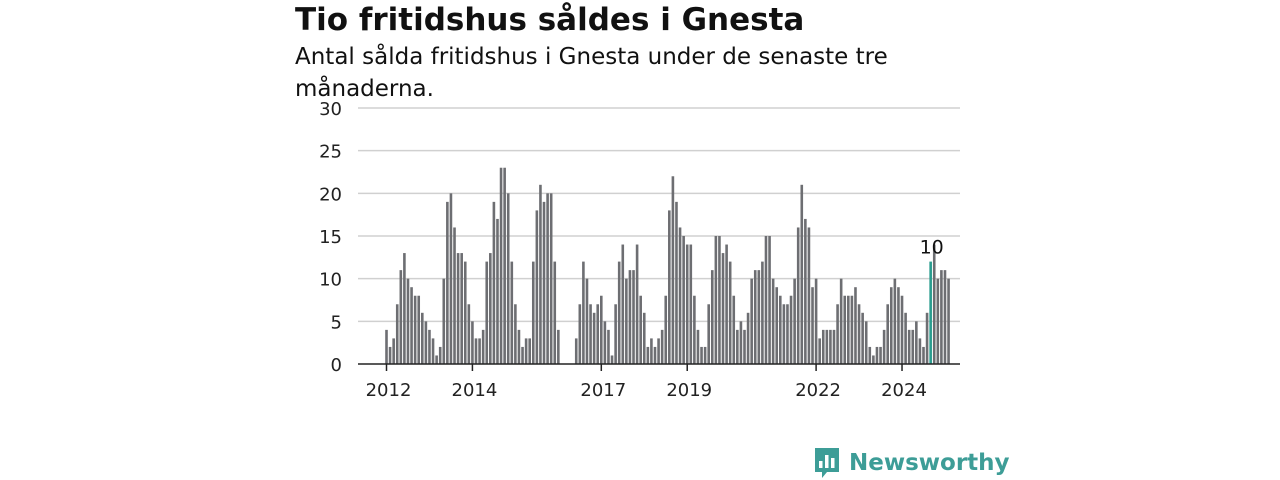 Image resolution: width=1280 pixels, height=480 pixels. Describe the element at coordinates (330, 152) in the screenshot. I see `y-tick-label: 25` at that location.